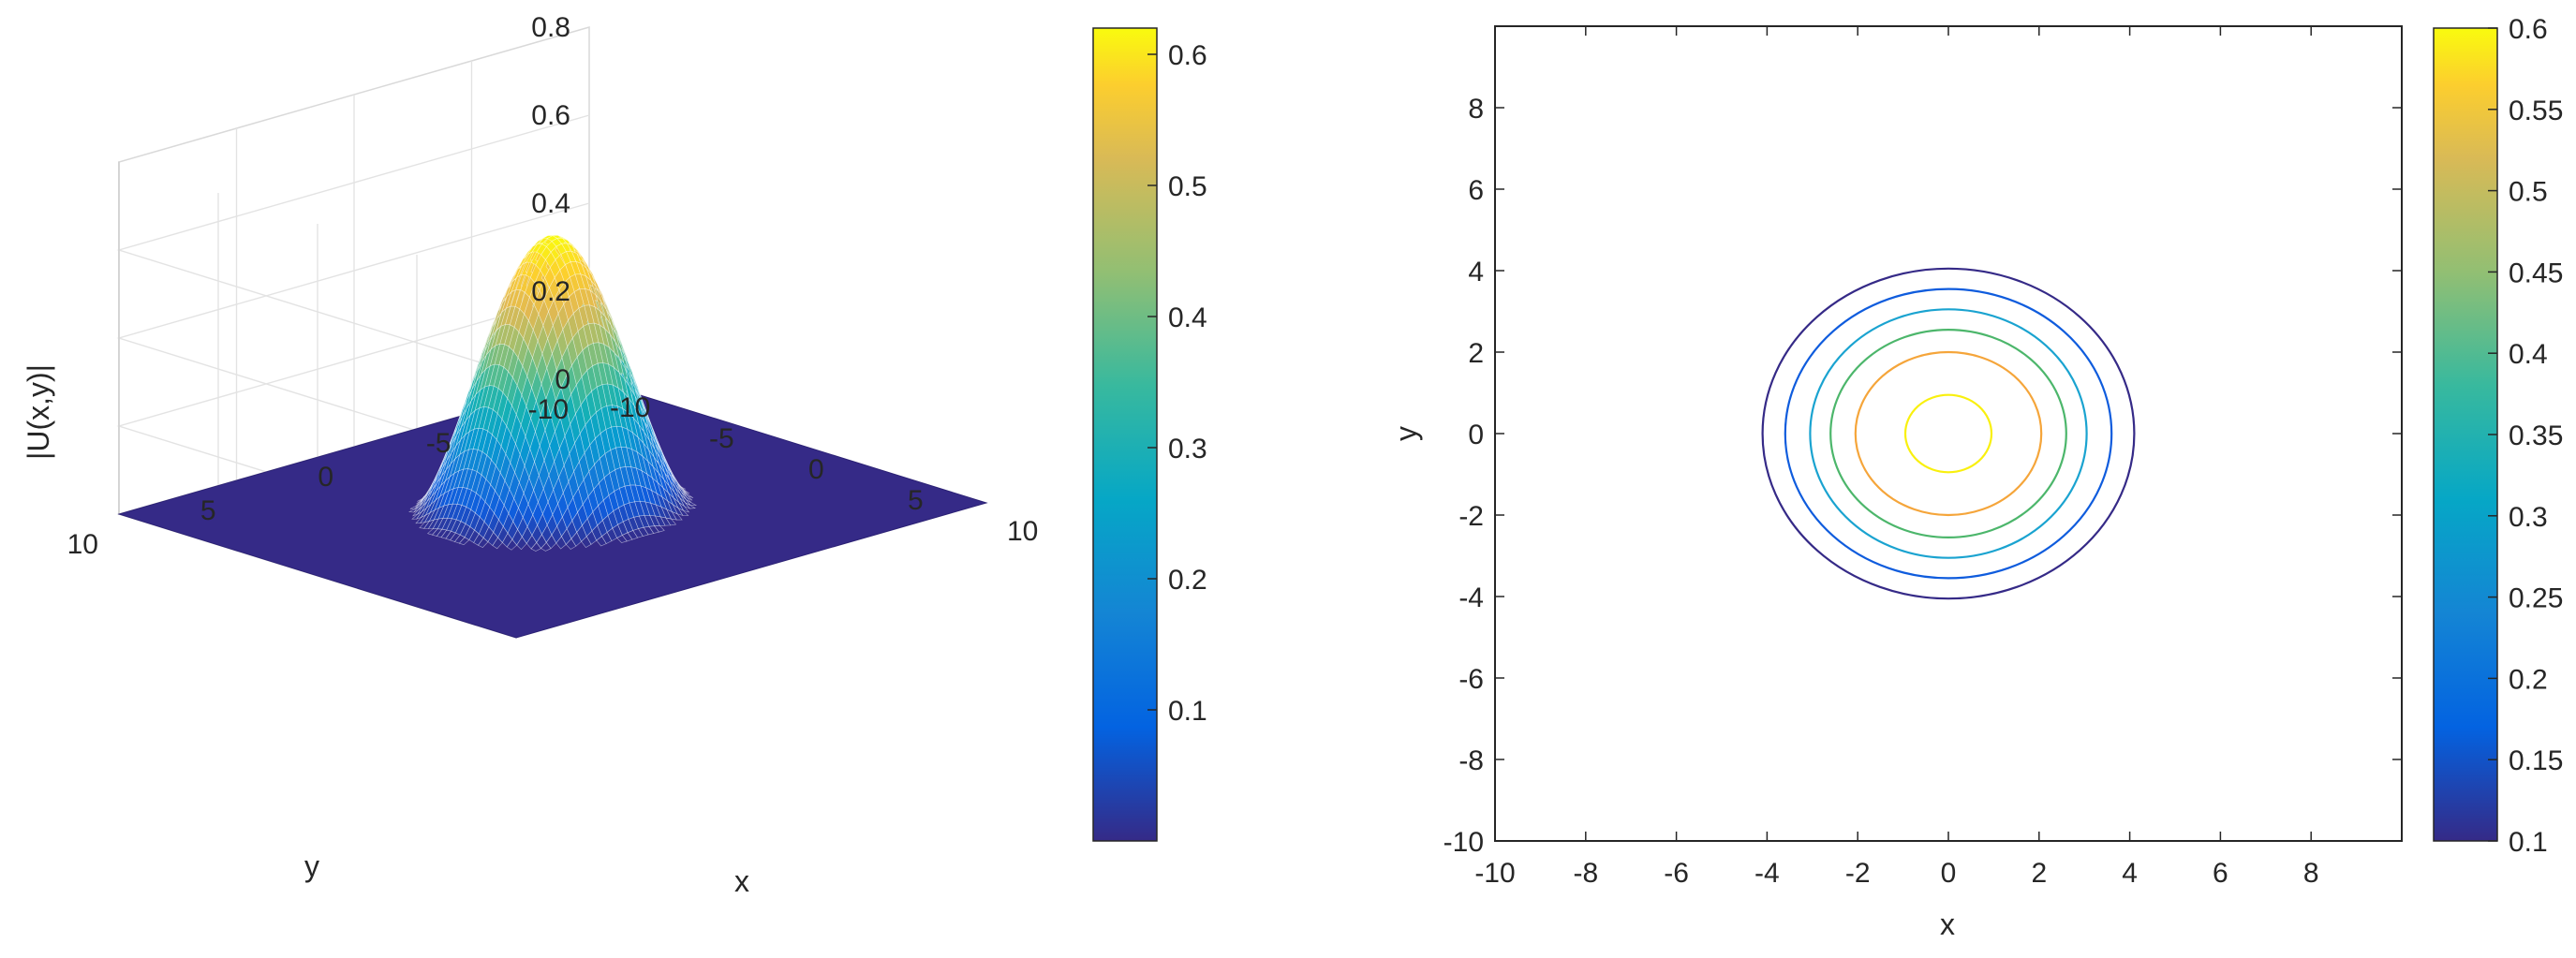  I want to click on surface-colorbar, so click(1125, 434).